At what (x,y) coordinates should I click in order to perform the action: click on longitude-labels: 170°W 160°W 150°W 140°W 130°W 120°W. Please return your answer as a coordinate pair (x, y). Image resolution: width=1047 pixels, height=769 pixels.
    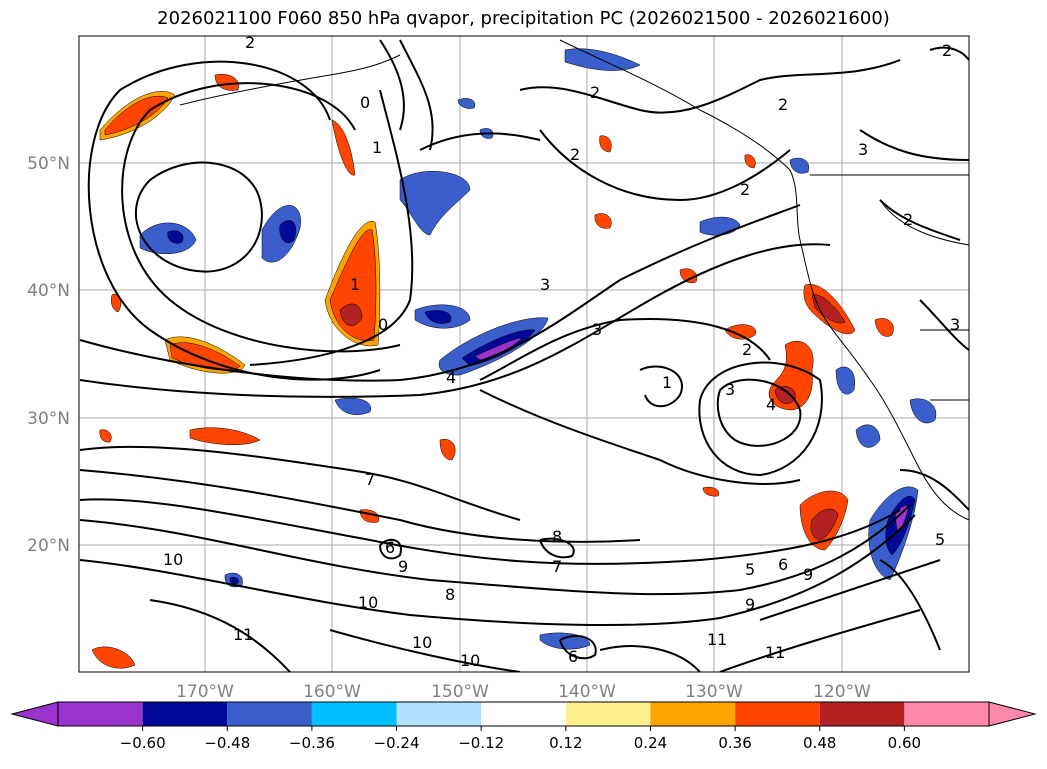
    Looking at the image, I should click on (523, 692).